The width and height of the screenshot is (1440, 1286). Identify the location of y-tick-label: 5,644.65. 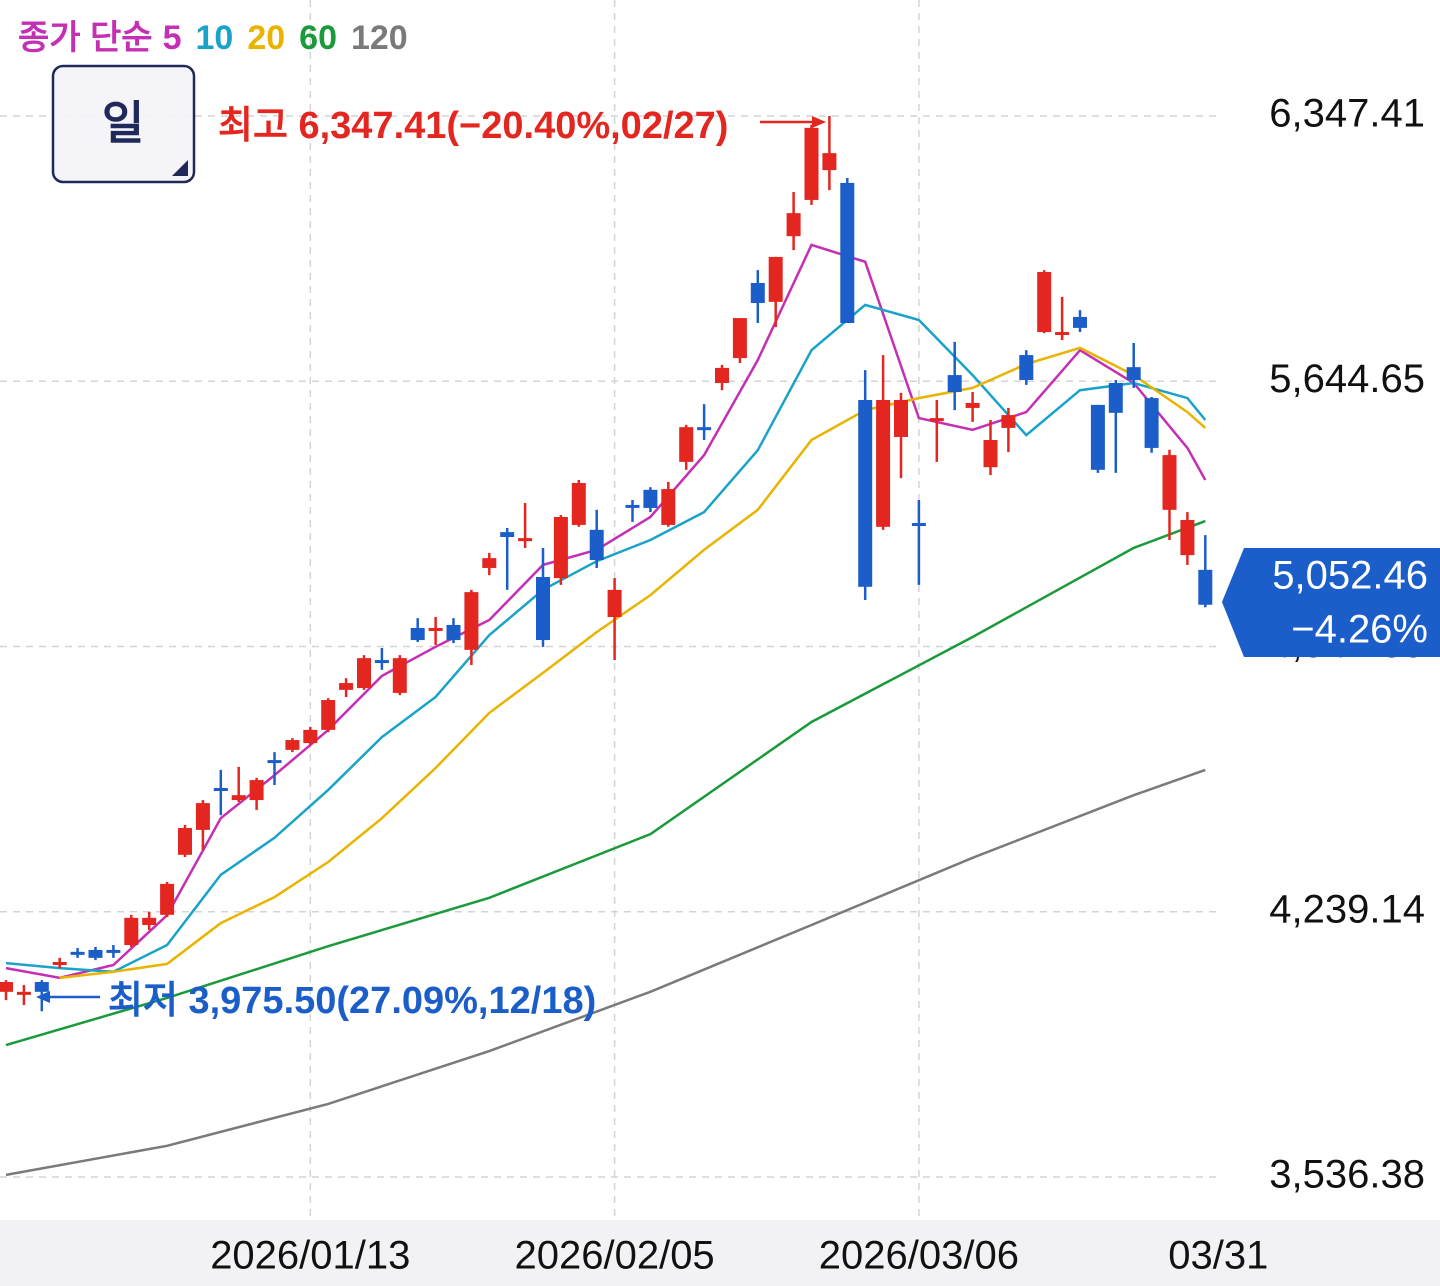
(1347, 379).